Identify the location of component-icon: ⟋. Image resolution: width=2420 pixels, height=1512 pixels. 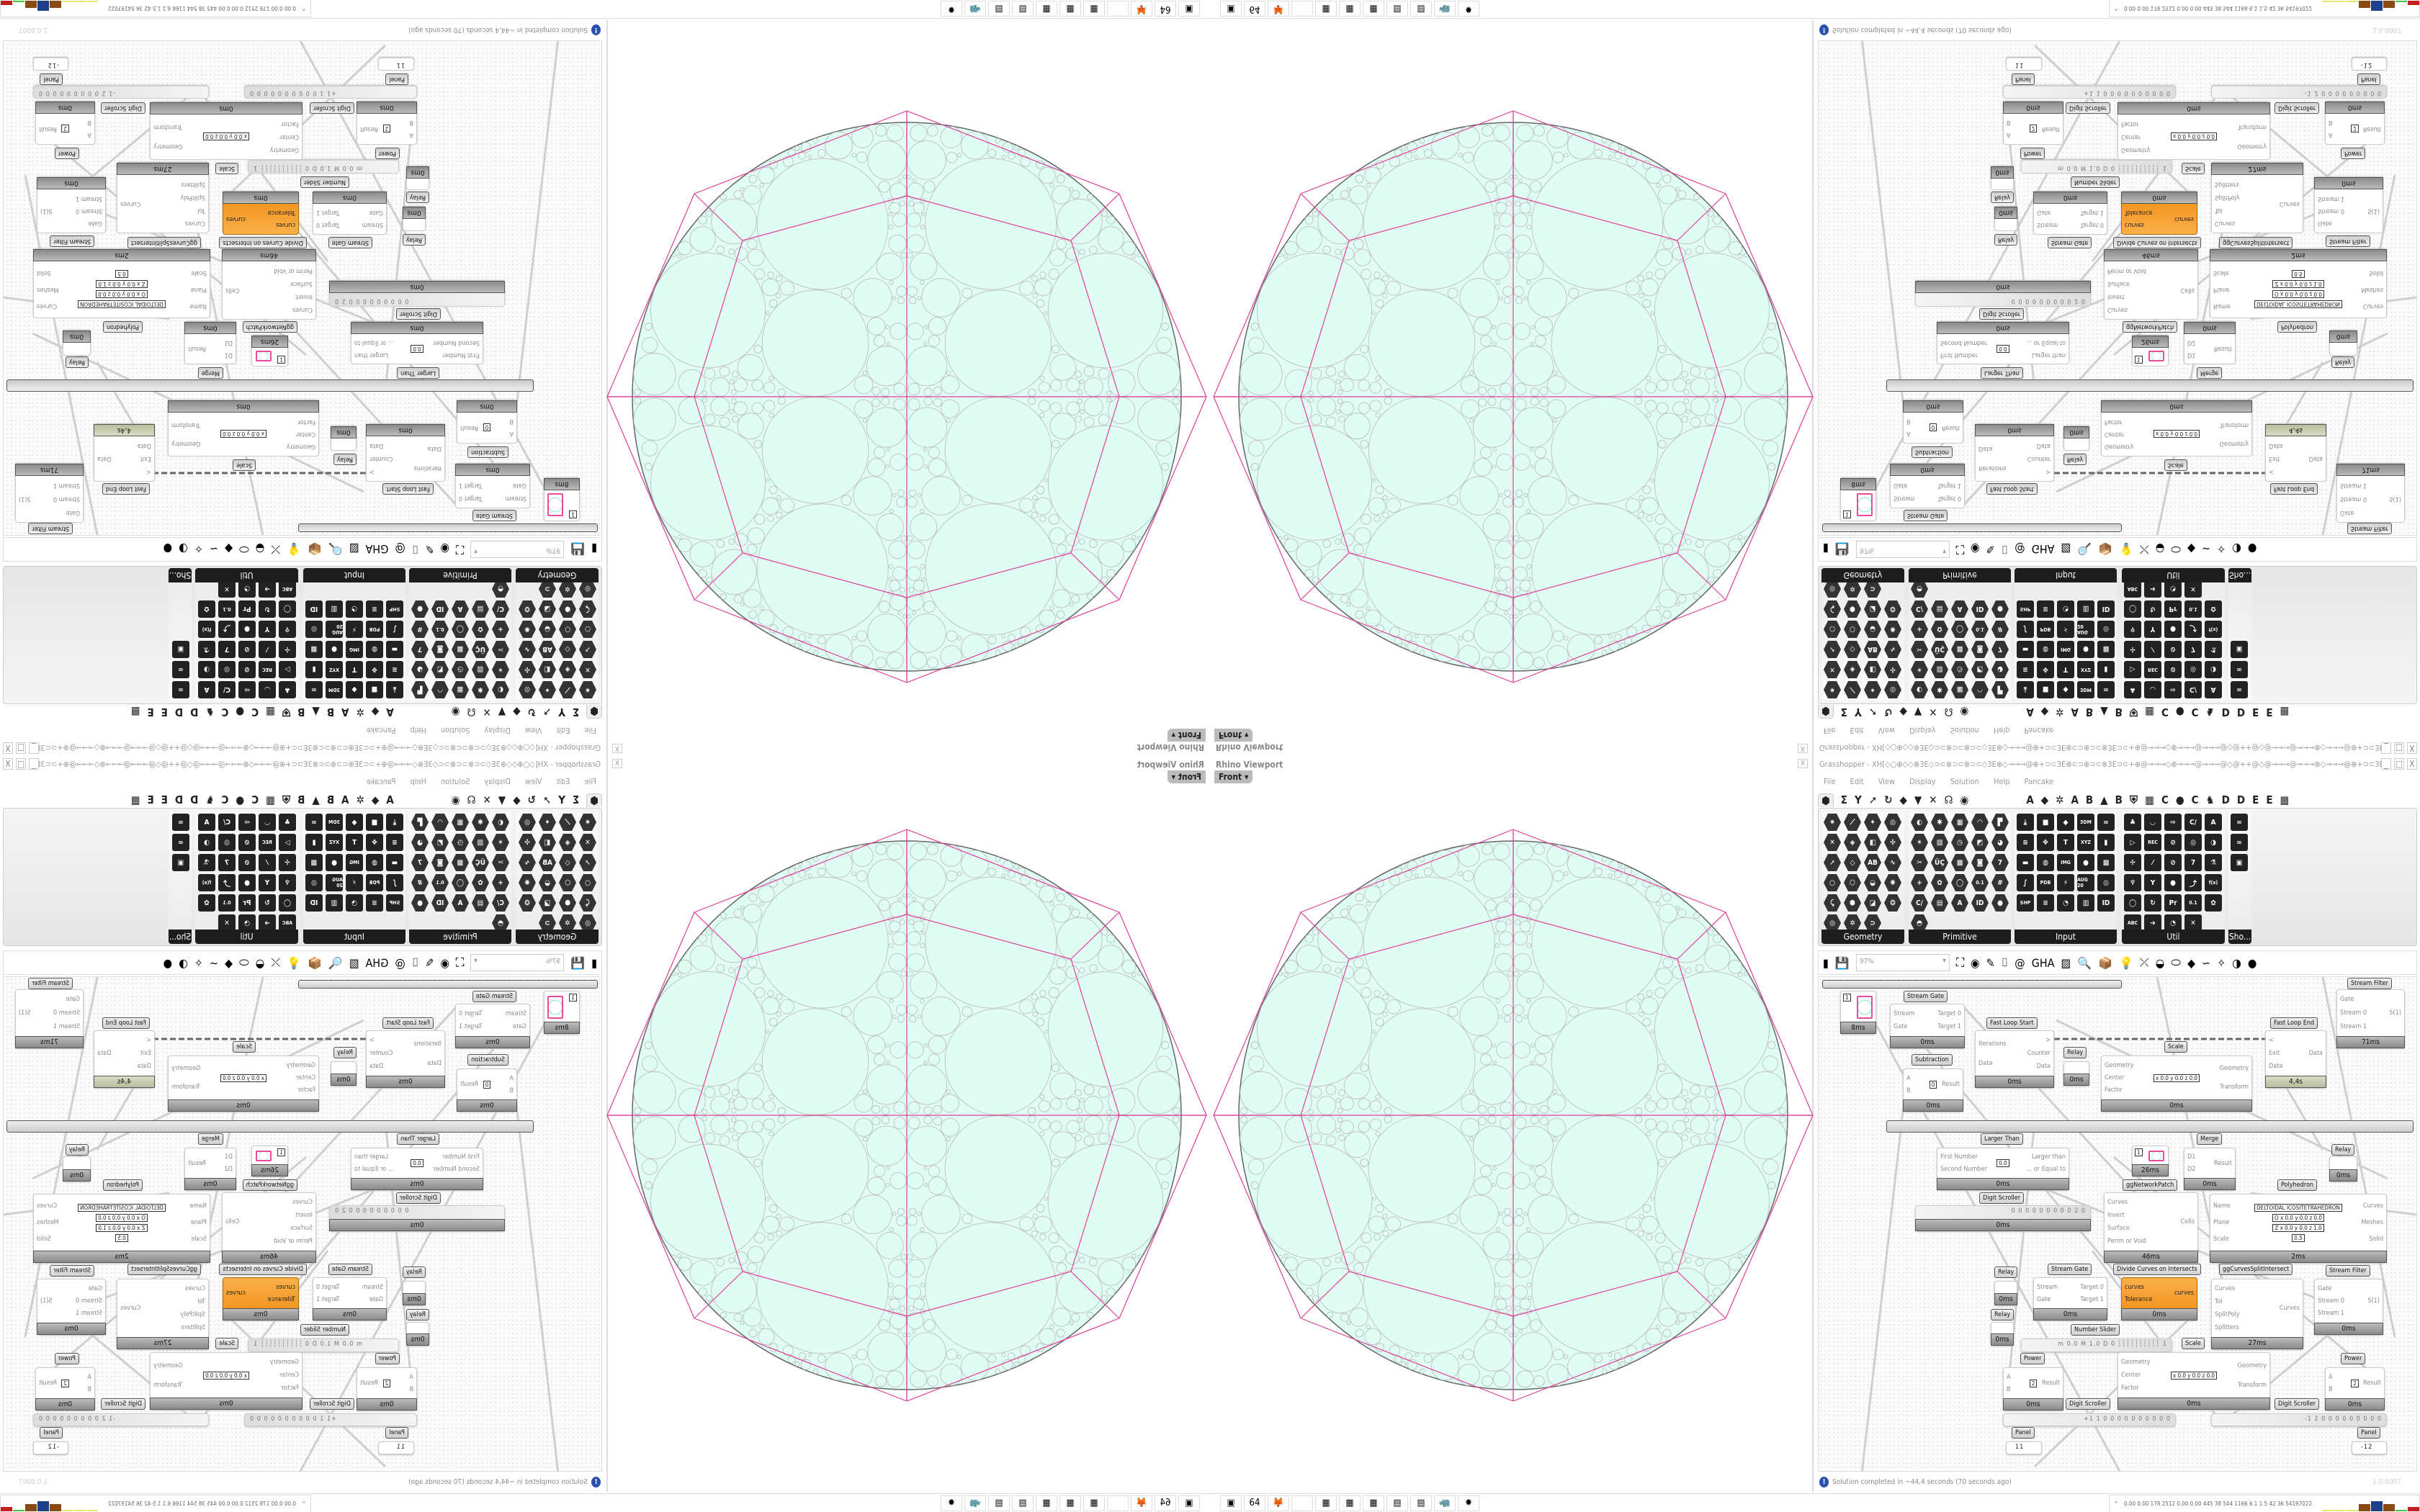
(1852, 689).